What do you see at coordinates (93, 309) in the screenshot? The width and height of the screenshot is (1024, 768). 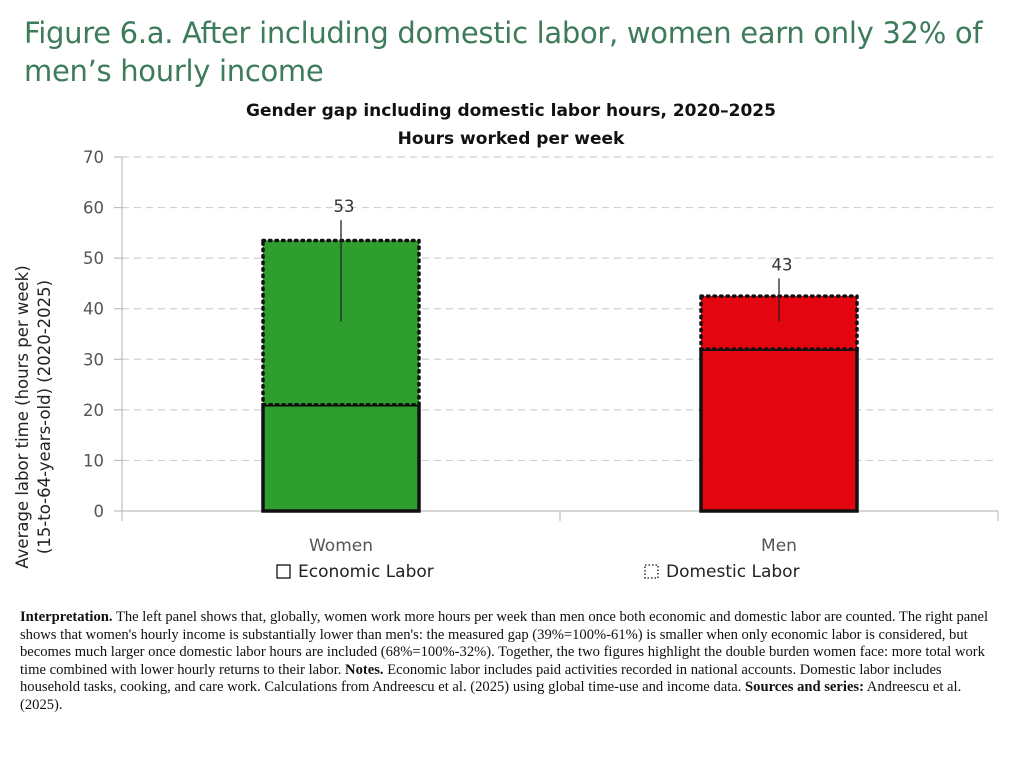 I see `y-tick-label-40: 40` at bounding box center [93, 309].